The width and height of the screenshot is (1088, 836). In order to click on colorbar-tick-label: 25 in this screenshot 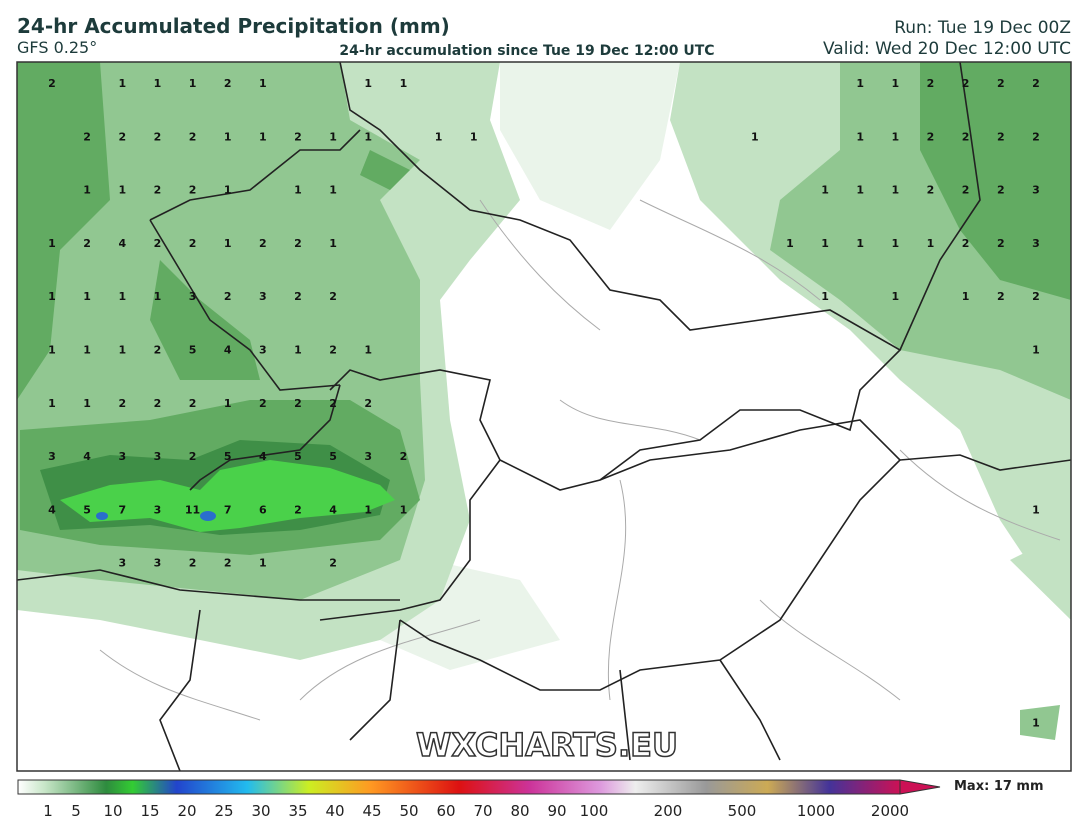, I will do `click(223, 811)`.